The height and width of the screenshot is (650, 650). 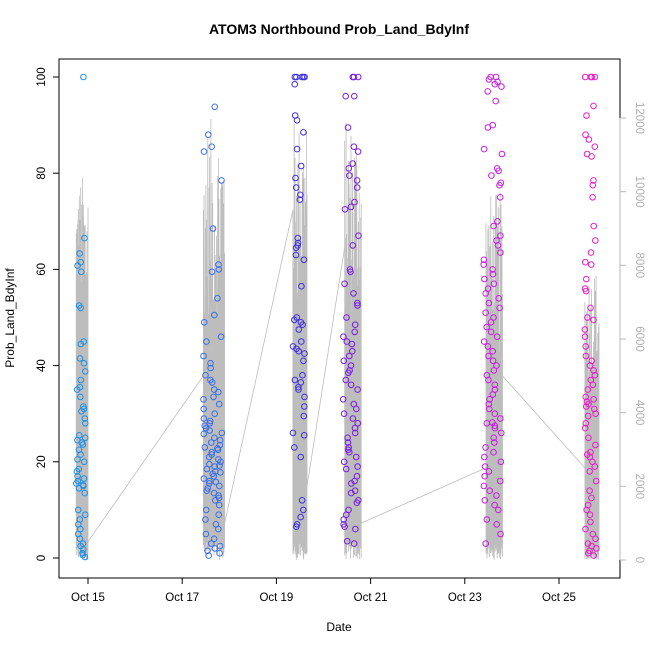 What do you see at coordinates (465, 598) in the screenshot?
I see `x-tick-label: Oct 23` at bounding box center [465, 598].